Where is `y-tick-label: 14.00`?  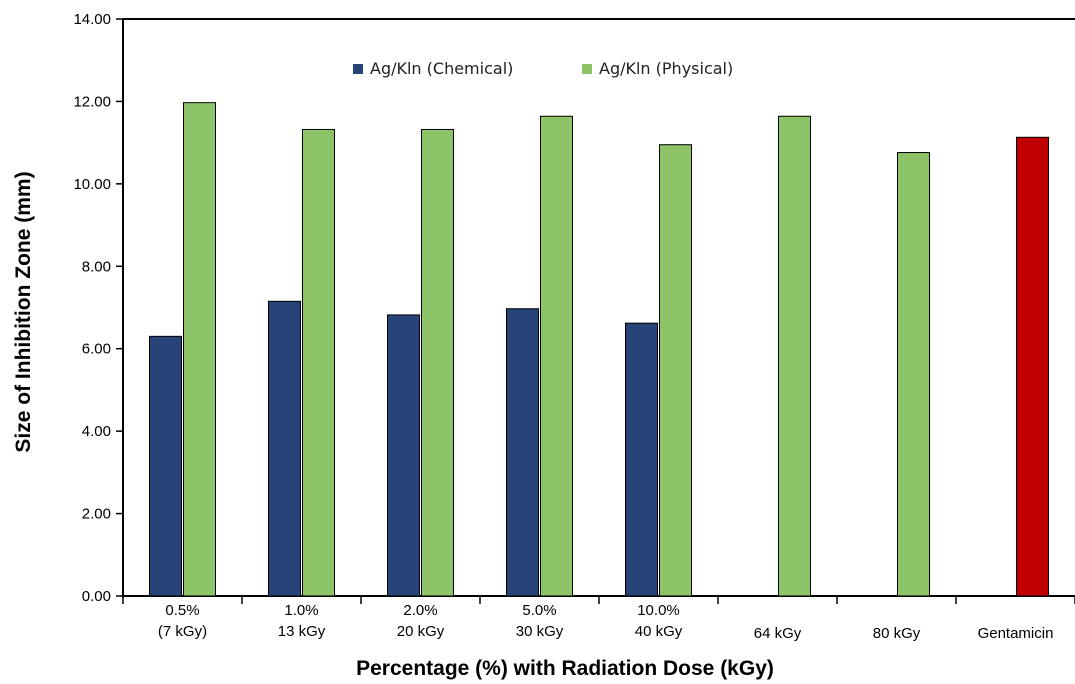 y-tick-label: 14.00 is located at coordinates (92, 19).